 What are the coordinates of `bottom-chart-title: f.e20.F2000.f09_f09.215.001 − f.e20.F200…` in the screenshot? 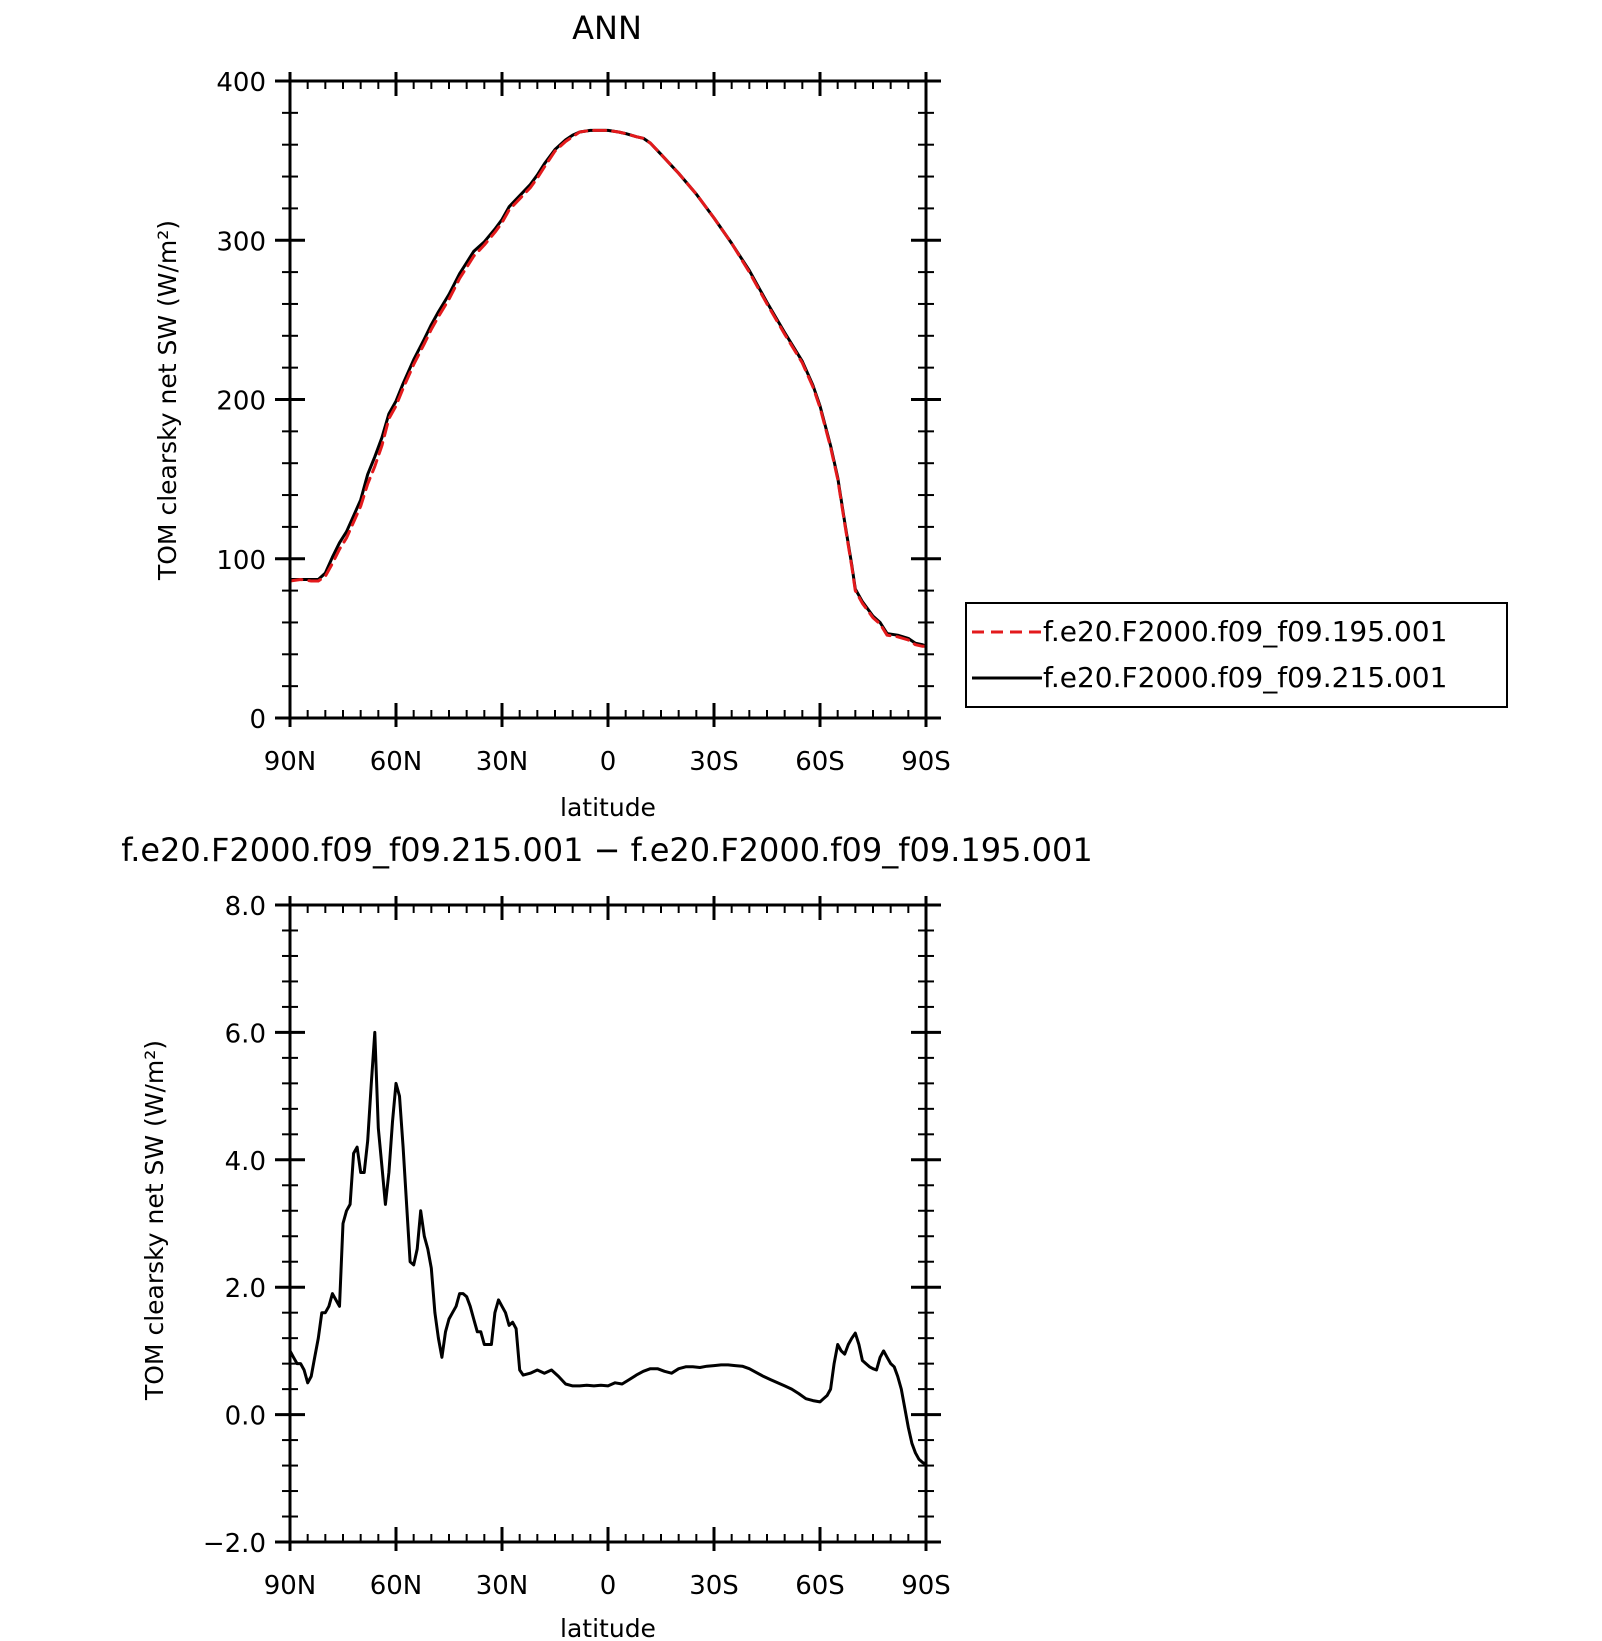 It's located at (607, 850).